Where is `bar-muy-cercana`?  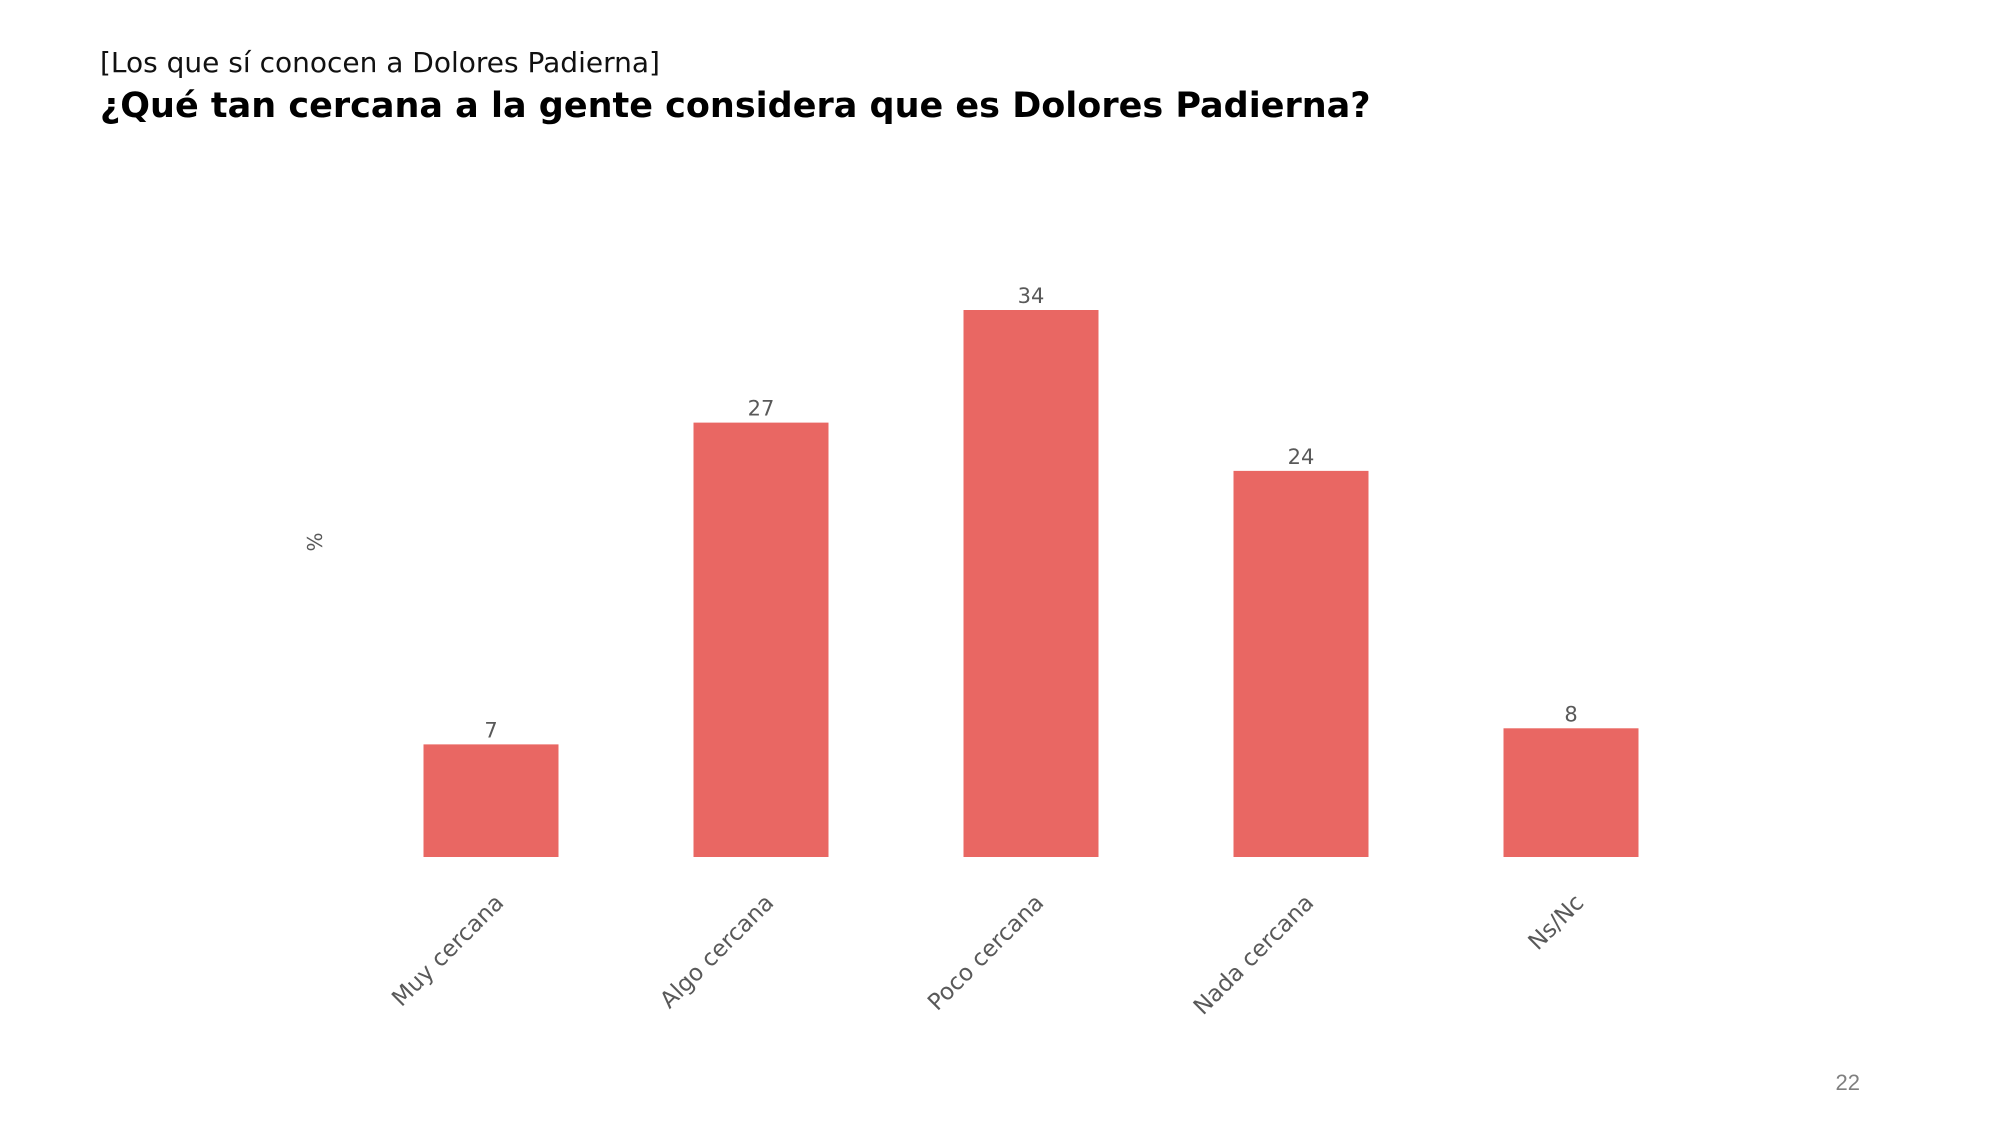 bar-muy-cercana is located at coordinates (491, 800).